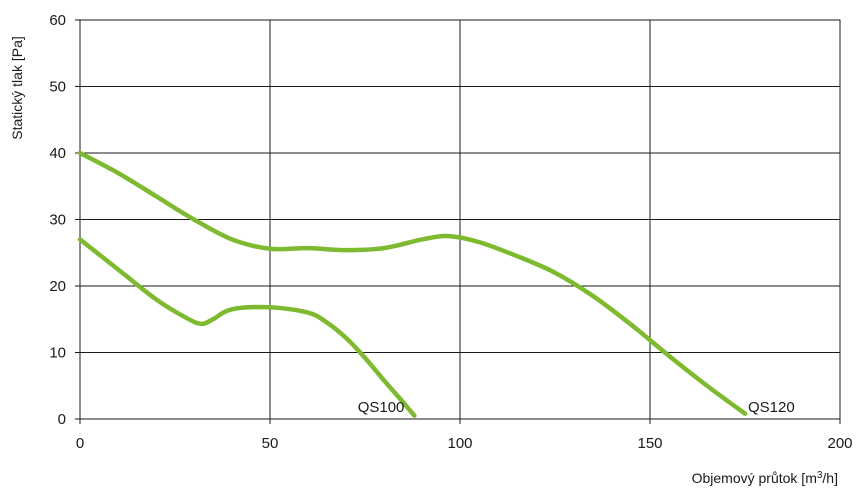 This screenshot has height=491, width=856. Describe the element at coordinates (649, 443) in the screenshot. I see `x-tick-label: 150` at that location.